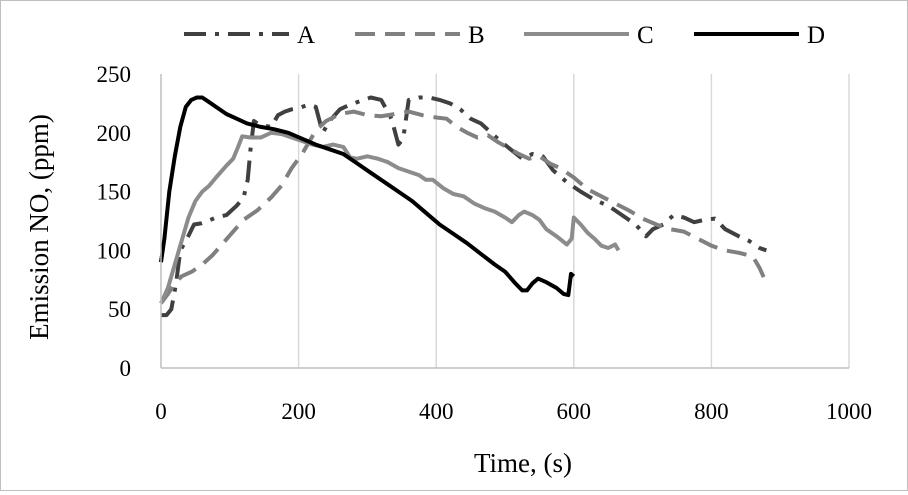  Describe the element at coordinates (816, 35) in the screenshot. I see `legend-label-D: D` at that location.